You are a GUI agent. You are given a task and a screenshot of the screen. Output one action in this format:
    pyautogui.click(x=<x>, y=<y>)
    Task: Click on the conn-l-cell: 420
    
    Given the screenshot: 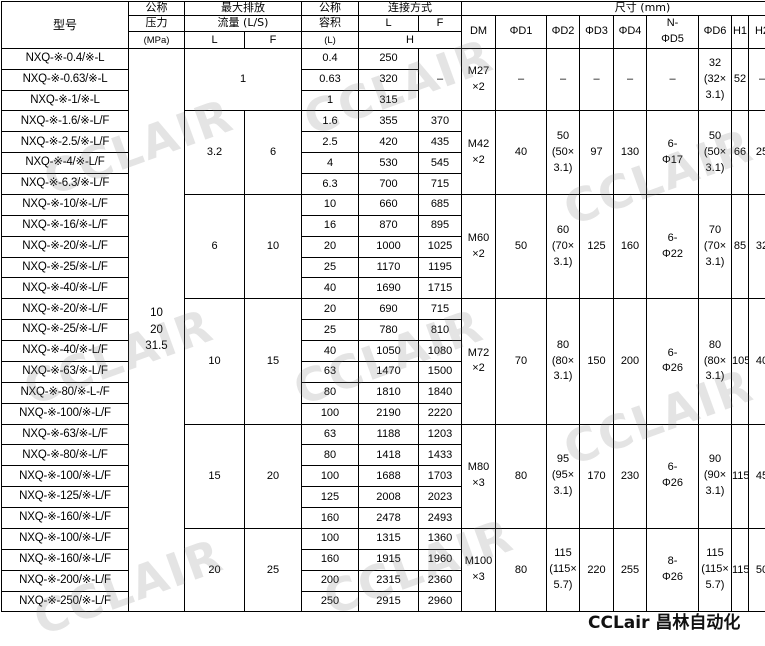 What is the action you would take?
    pyautogui.click(x=389, y=142)
    